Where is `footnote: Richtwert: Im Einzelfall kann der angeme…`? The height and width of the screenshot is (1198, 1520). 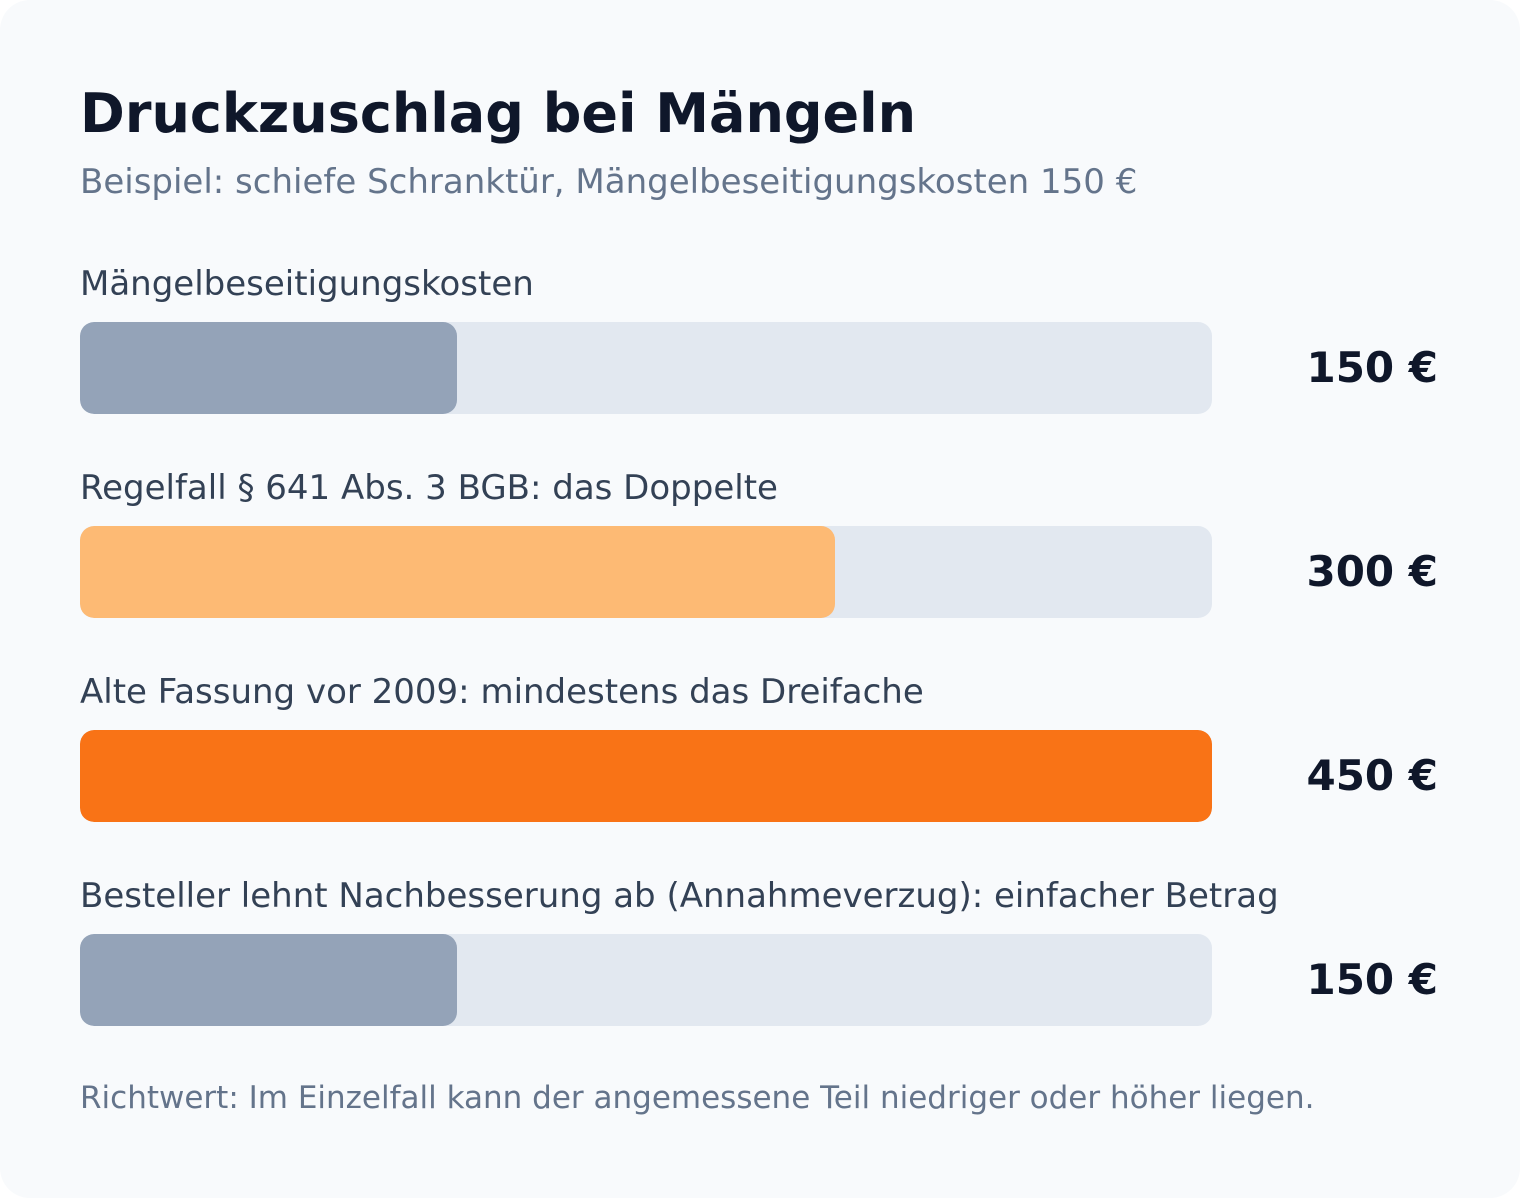 footnote: Richtwert: Im Einzelfall kann der angeme… is located at coordinates (697, 1098).